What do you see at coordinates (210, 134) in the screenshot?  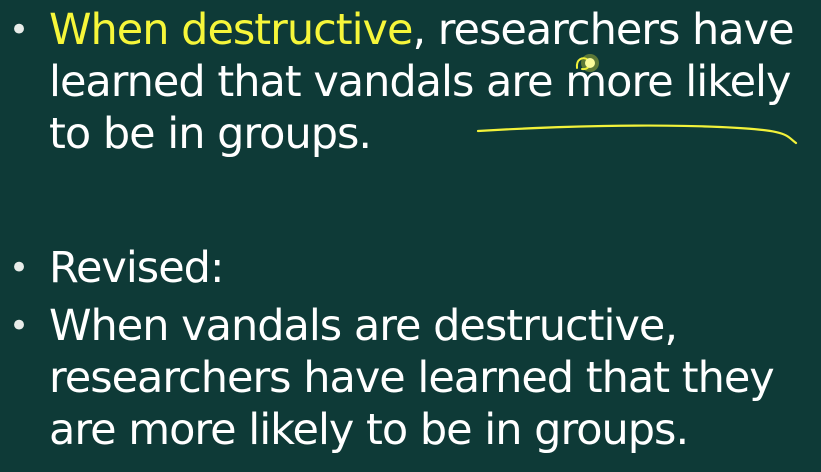 I see `bullet-line: to be in groups.` at bounding box center [210, 134].